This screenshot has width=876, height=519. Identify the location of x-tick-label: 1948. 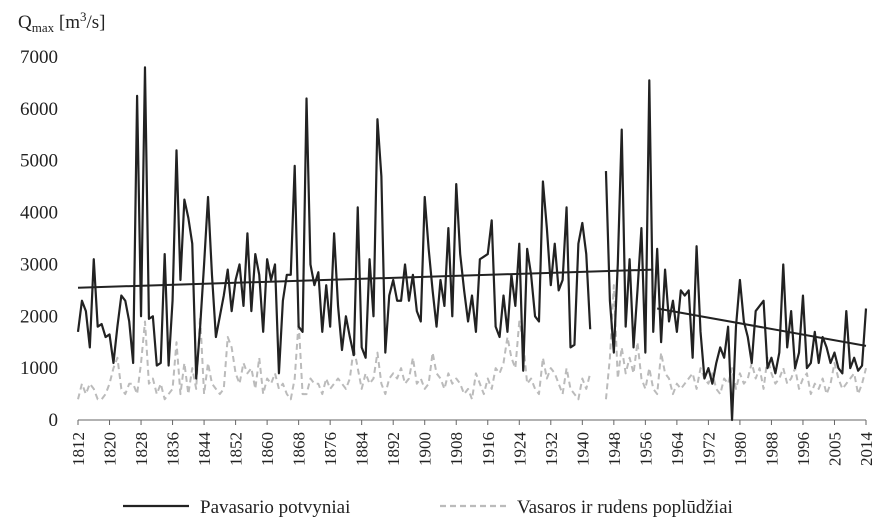
(614, 449).